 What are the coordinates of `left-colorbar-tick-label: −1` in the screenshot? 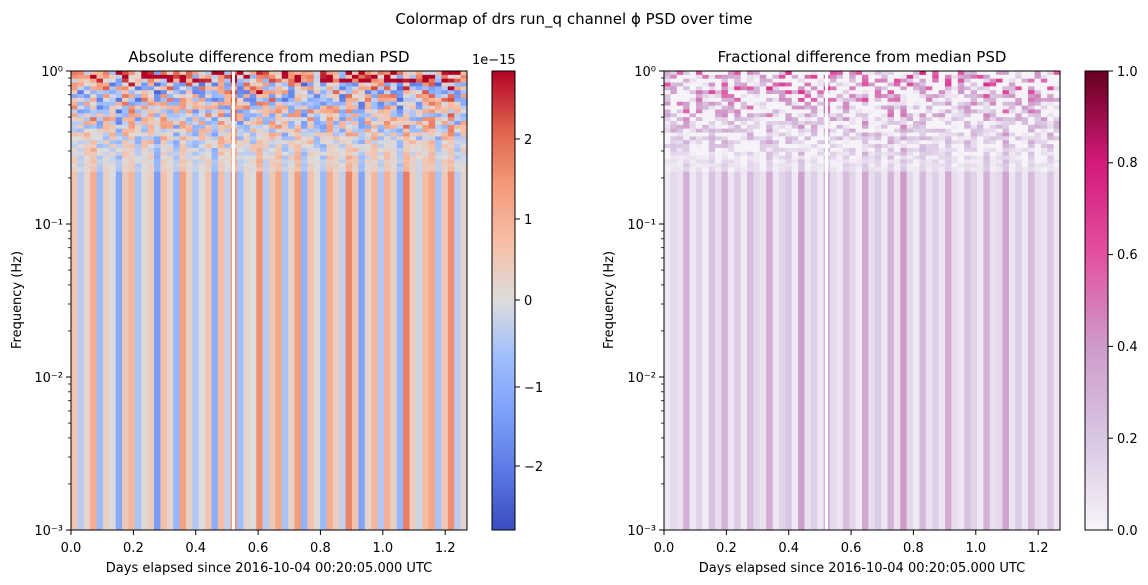 It's located at (533, 388).